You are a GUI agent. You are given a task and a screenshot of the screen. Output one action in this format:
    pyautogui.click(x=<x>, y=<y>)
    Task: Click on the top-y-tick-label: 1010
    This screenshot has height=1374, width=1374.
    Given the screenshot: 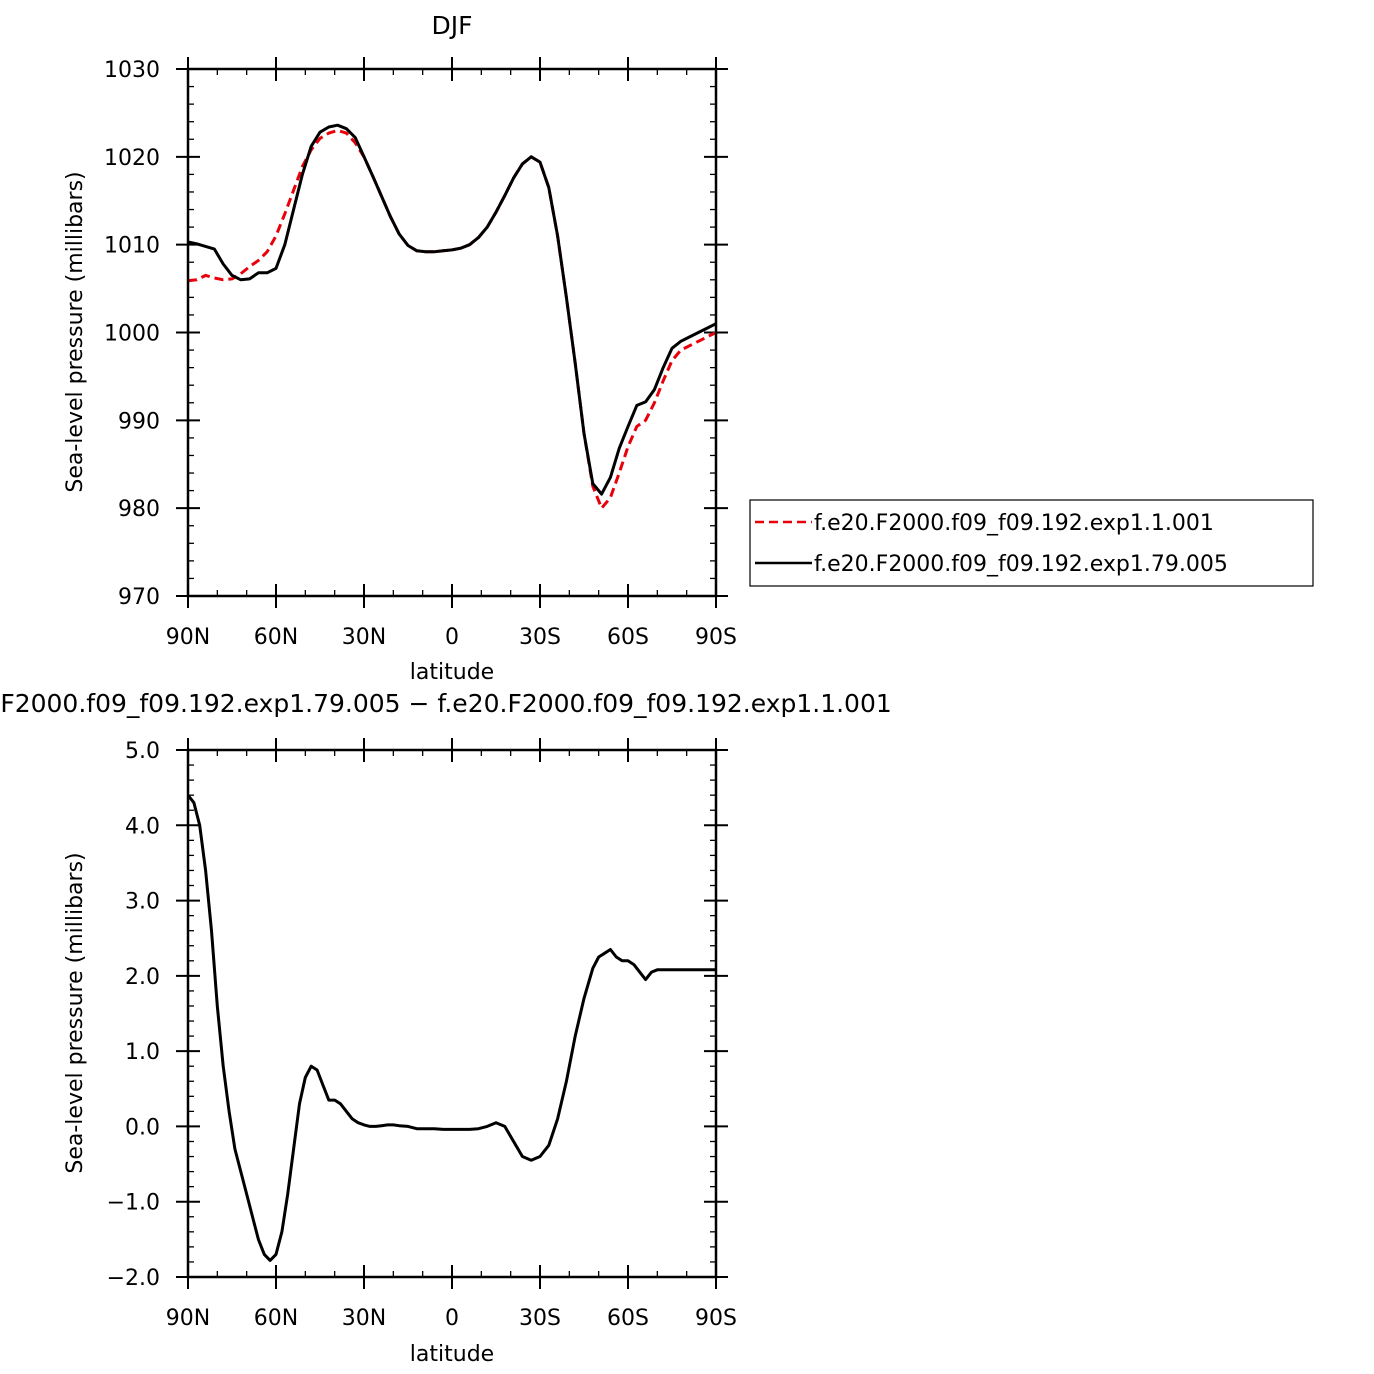 What is the action you would take?
    pyautogui.click(x=132, y=246)
    